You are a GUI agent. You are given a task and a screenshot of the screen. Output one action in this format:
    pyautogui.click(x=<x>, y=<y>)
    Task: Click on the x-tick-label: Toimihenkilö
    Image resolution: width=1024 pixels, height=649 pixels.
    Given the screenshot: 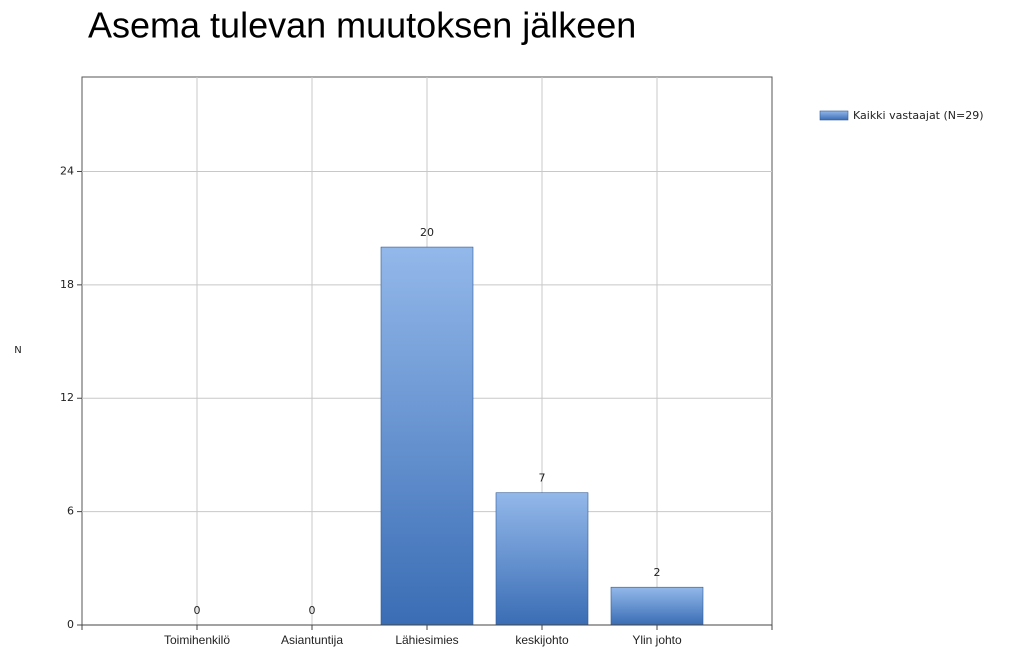 What is the action you would take?
    pyautogui.click(x=197, y=640)
    